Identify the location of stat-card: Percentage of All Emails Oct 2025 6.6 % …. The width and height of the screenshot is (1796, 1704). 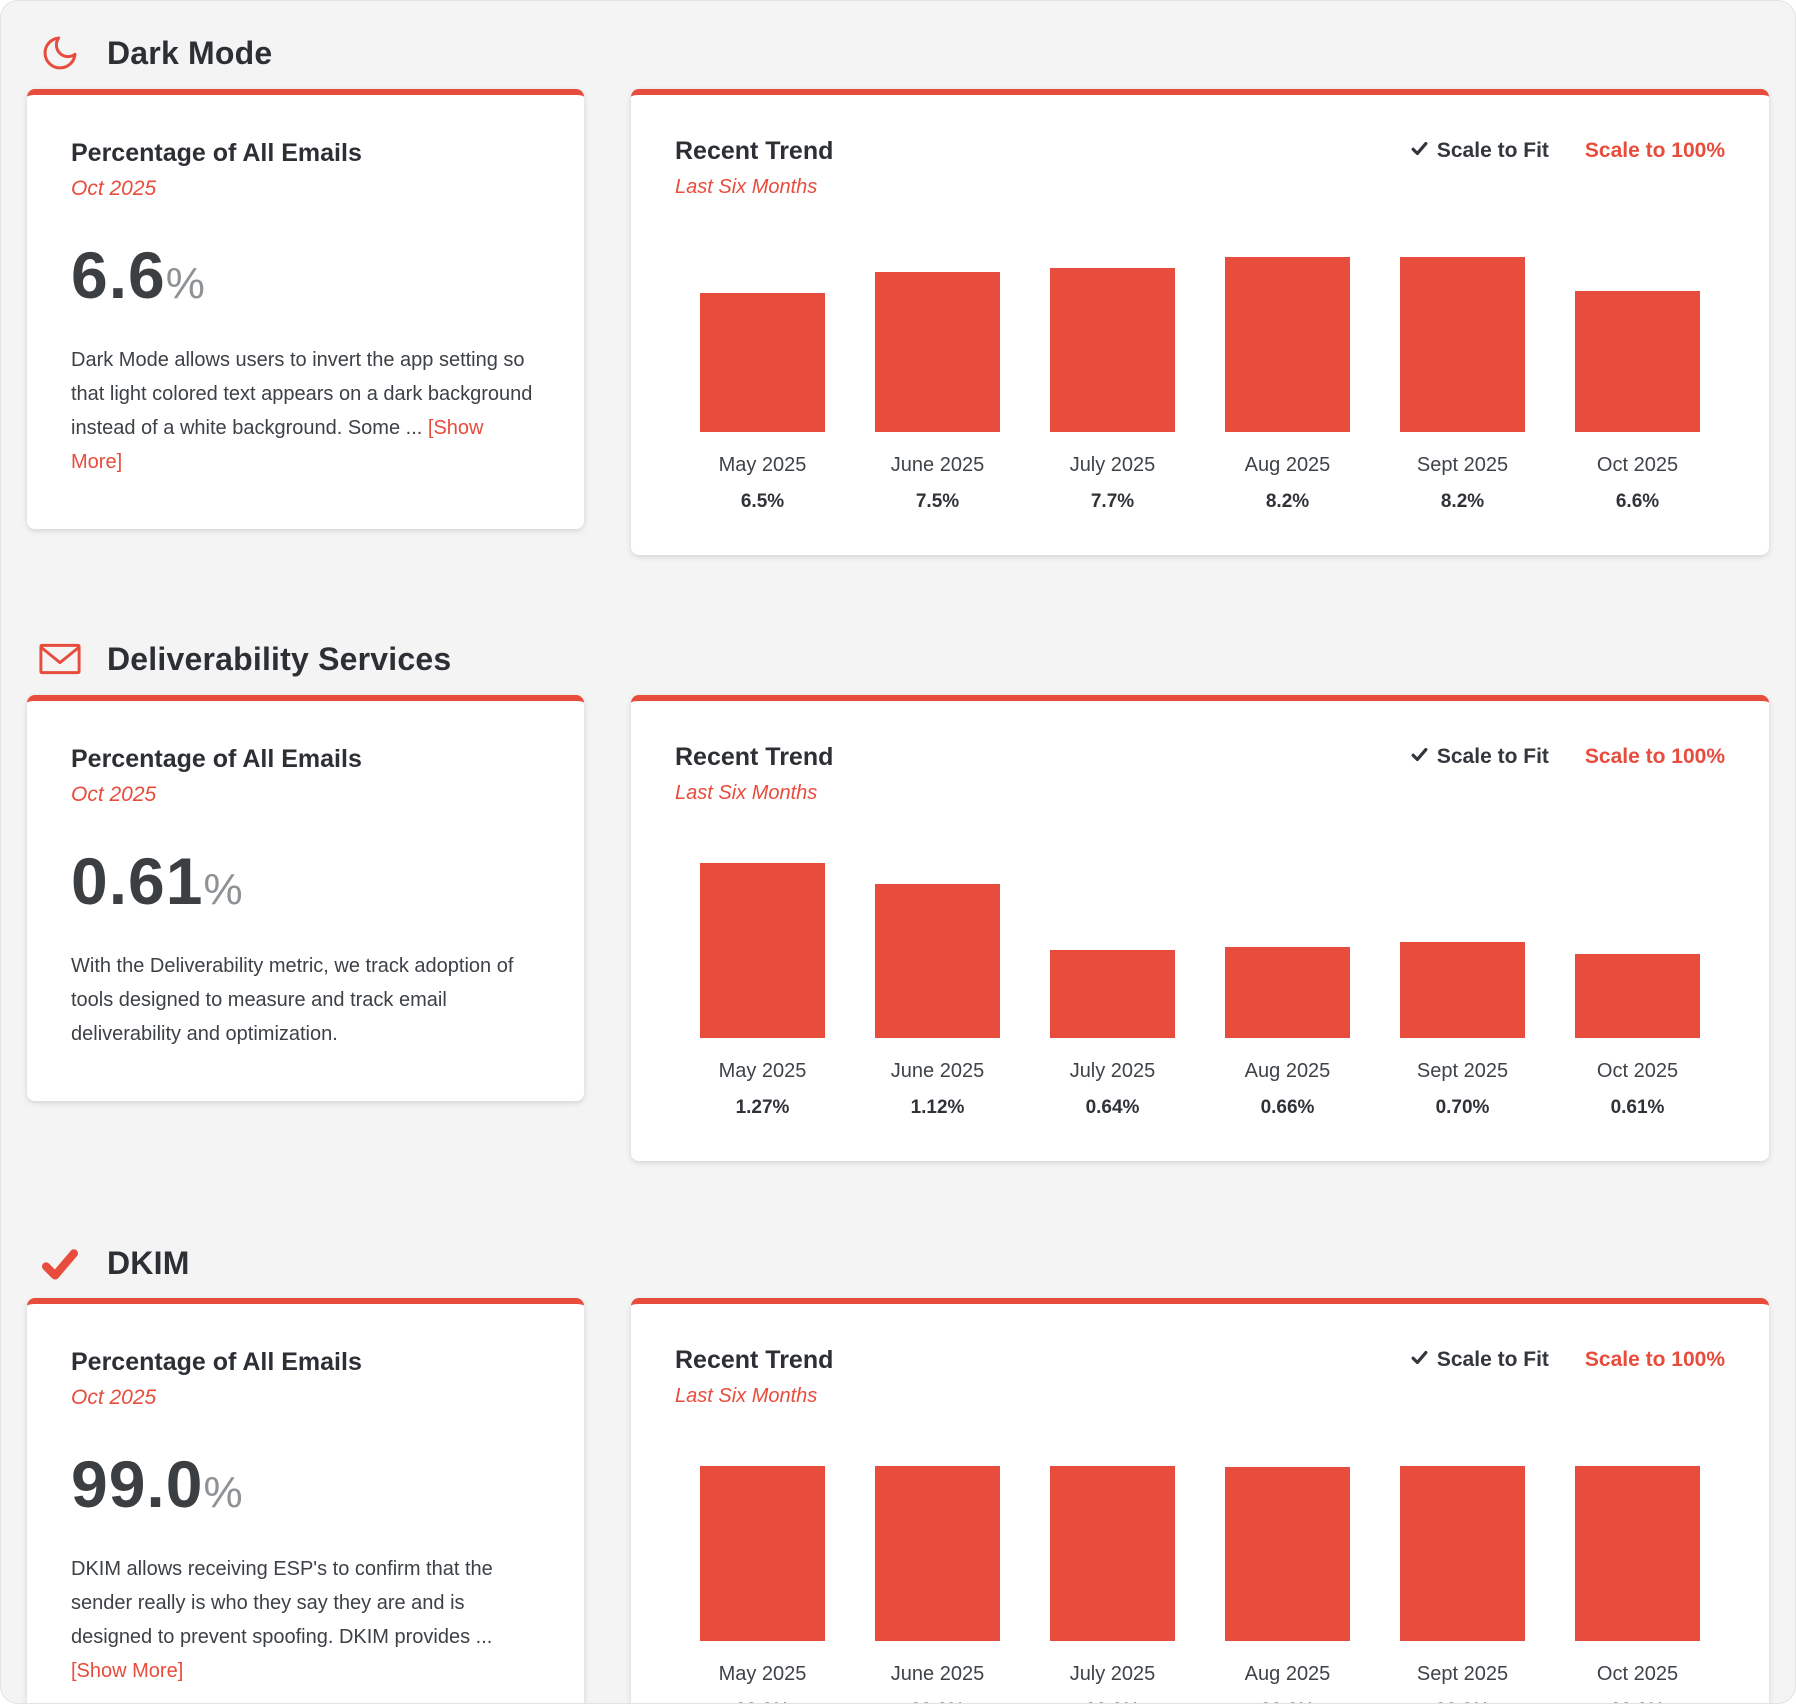
(305, 309).